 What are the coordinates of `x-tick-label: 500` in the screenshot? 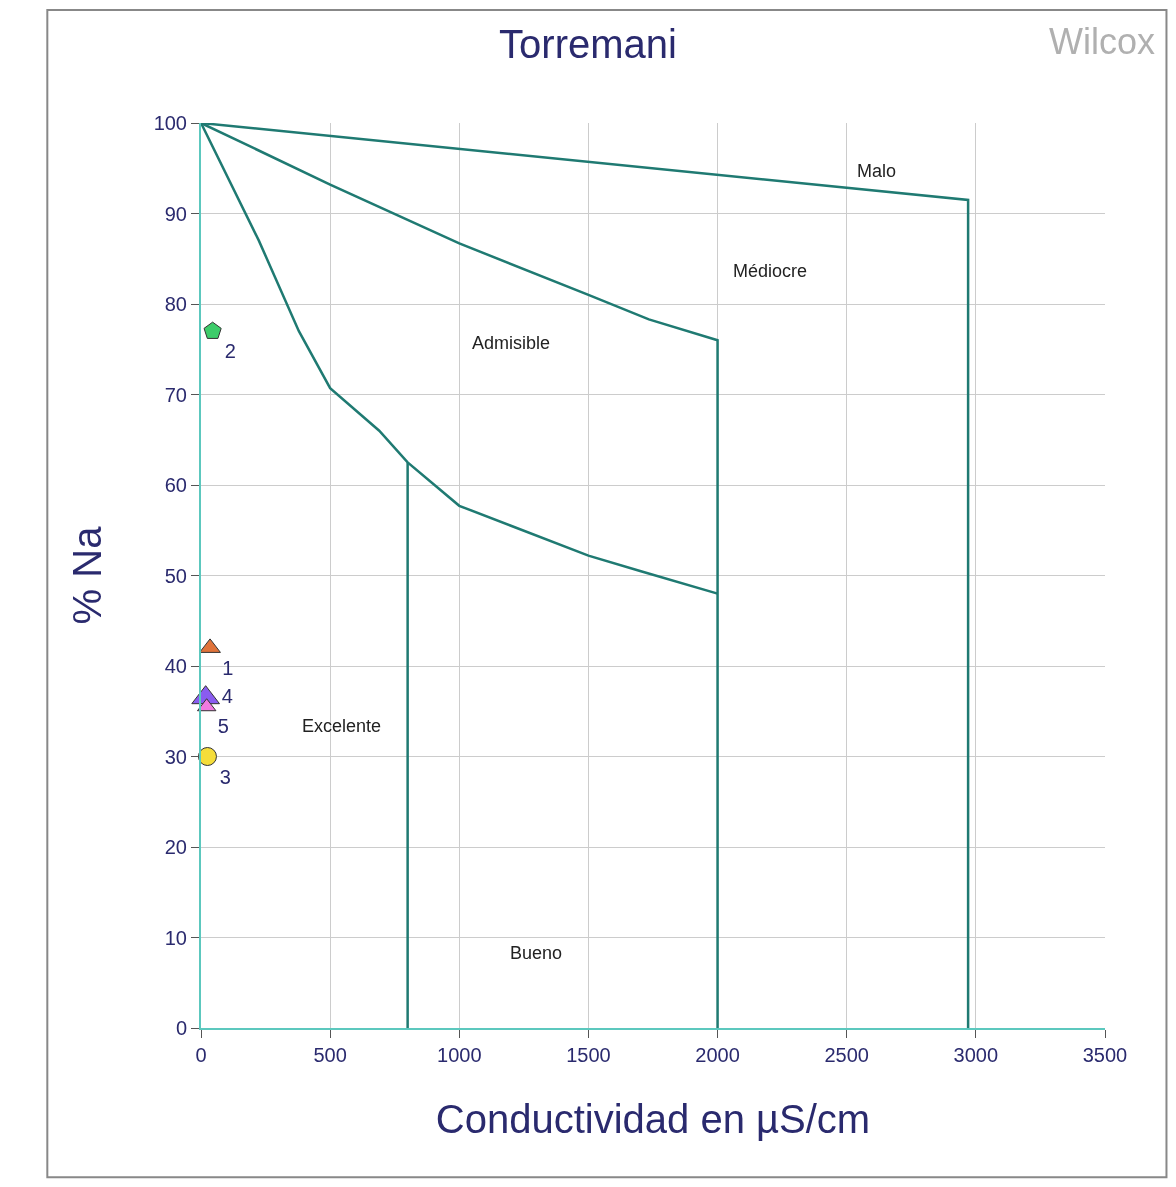 It's located at (330, 1055).